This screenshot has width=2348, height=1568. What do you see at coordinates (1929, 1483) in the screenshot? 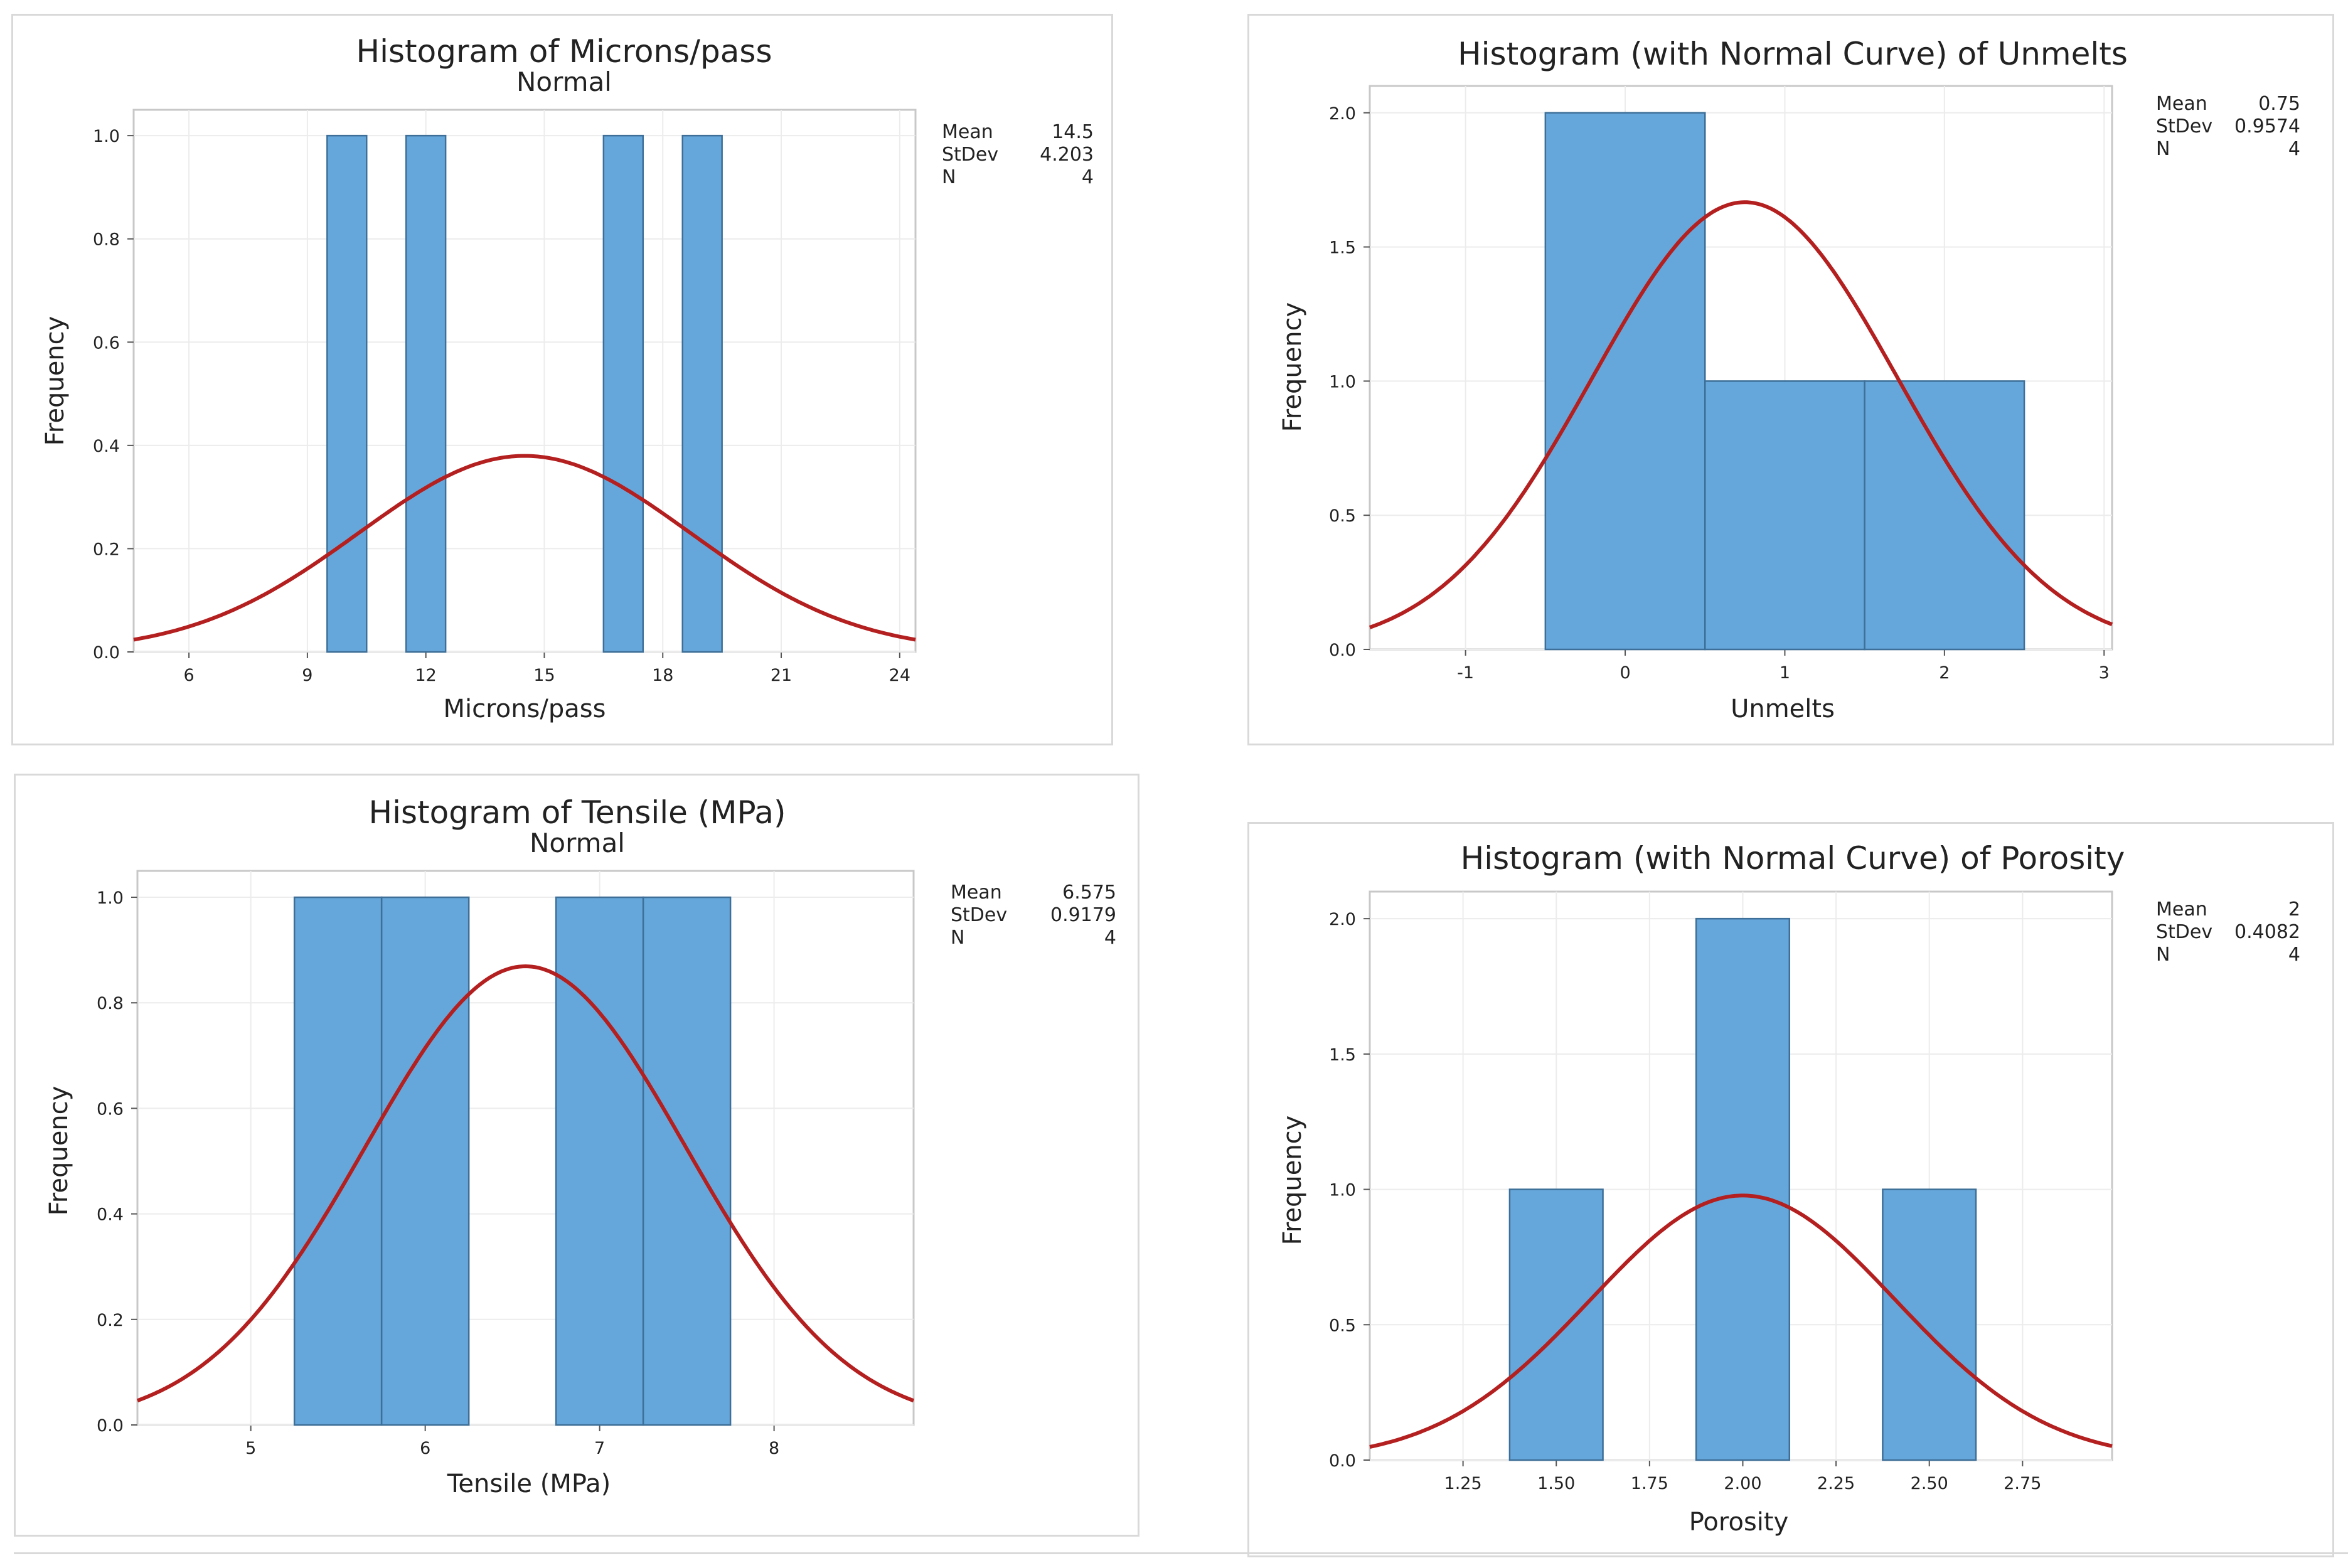
I see `x-tick-label: 2.50` at bounding box center [1929, 1483].